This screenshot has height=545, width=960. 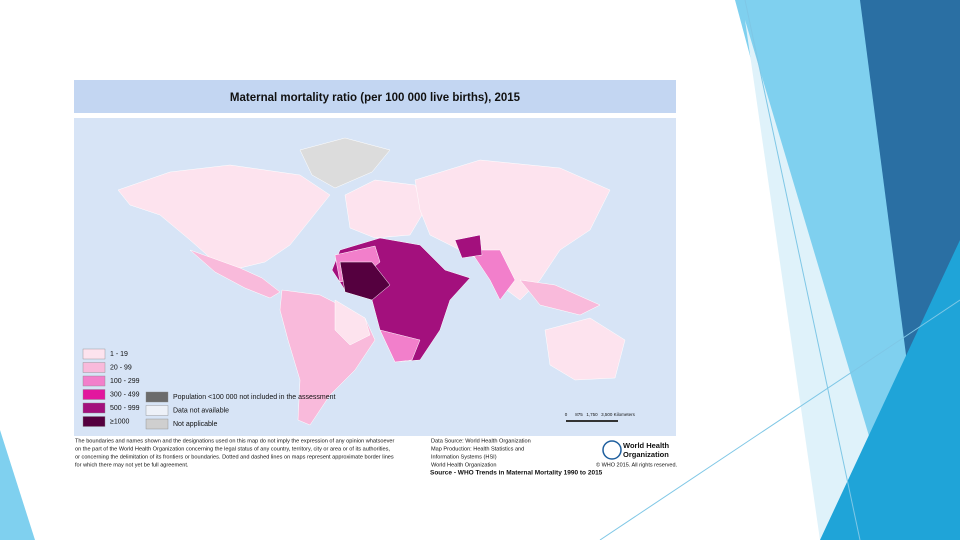 What do you see at coordinates (646, 445) in the screenshot?
I see `who-name: World Health` at bounding box center [646, 445].